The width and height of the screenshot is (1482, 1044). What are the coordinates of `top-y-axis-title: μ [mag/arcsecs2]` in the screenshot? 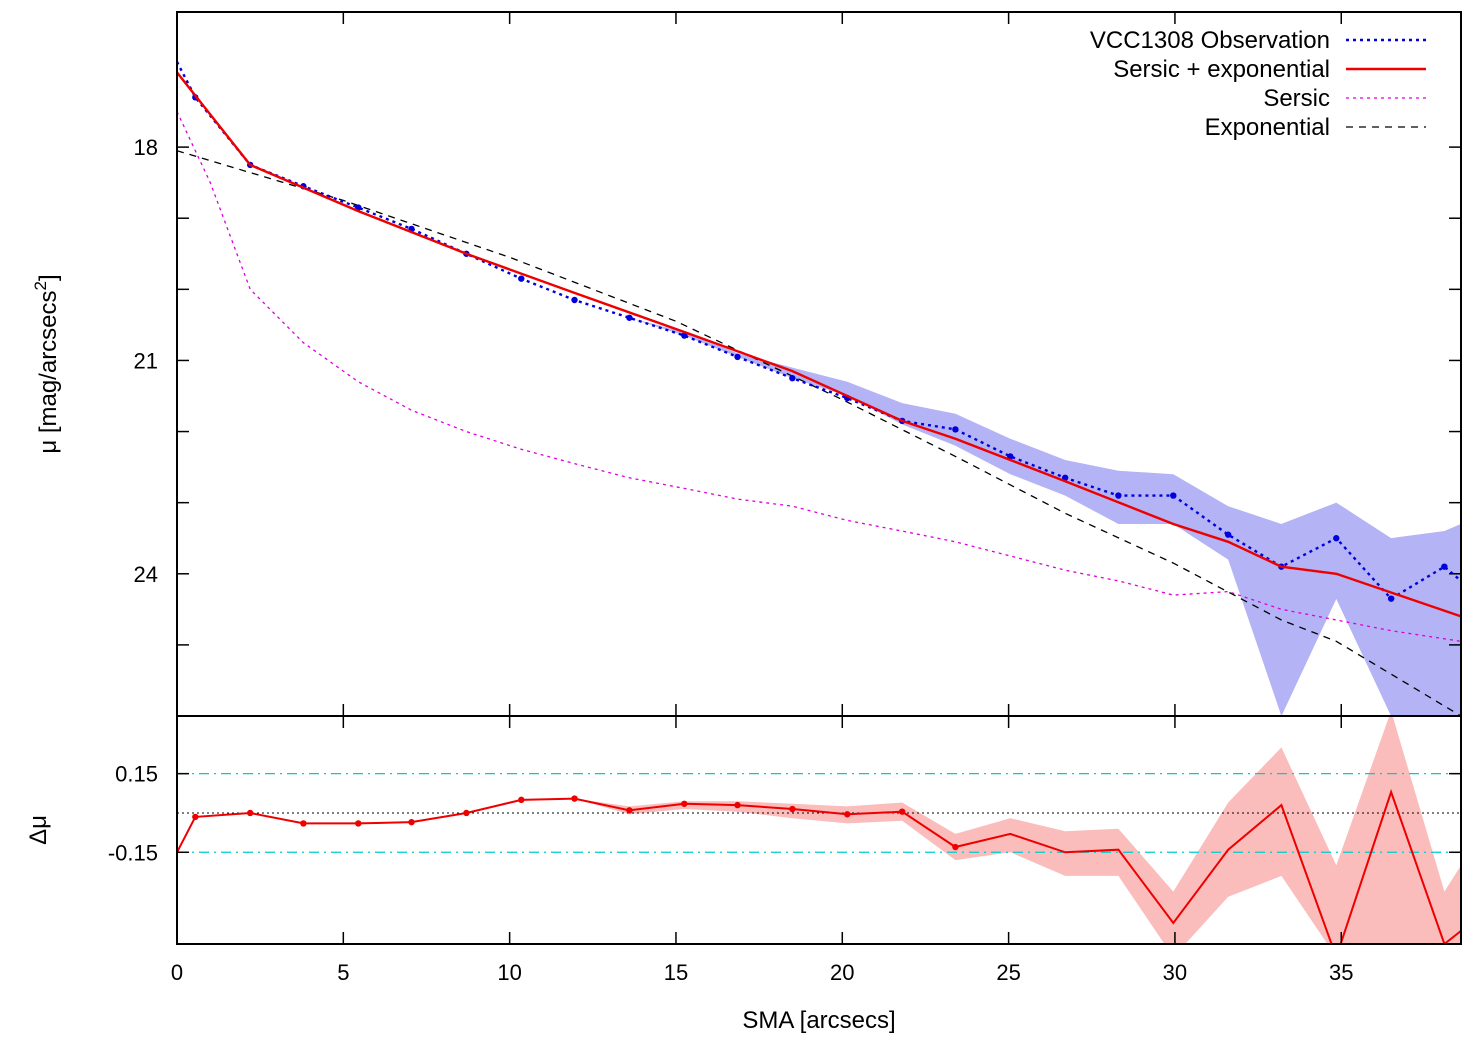 It's located at (46, 363).